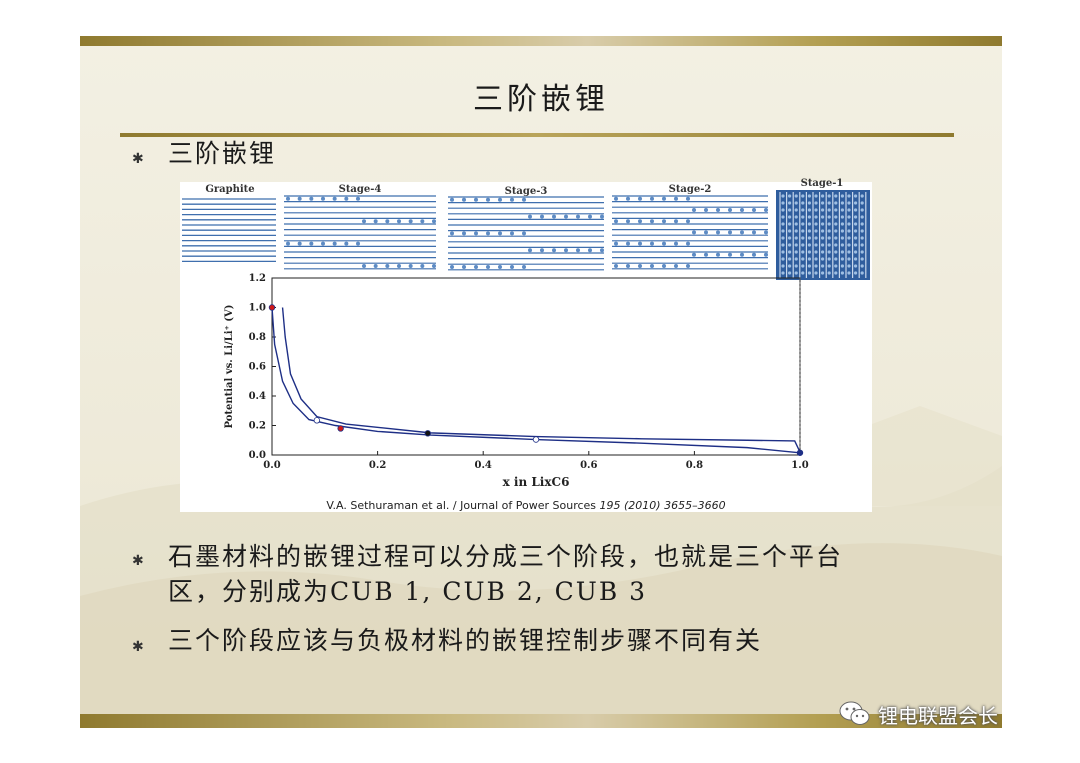  What do you see at coordinates (541, 41) in the screenshot?
I see `top-decor-bar` at bounding box center [541, 41].